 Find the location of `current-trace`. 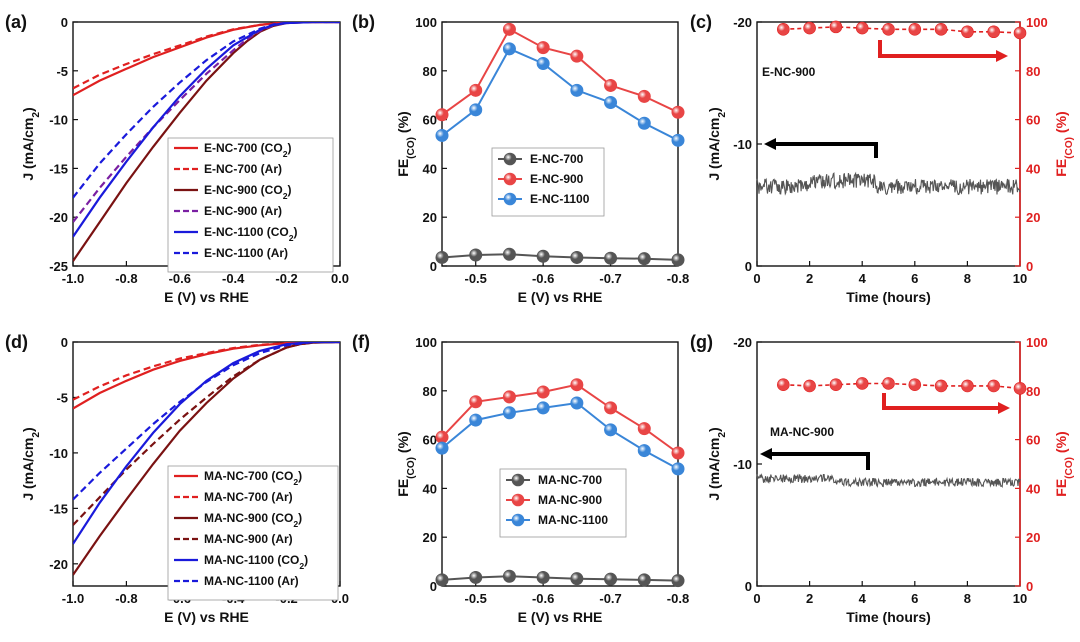

current-trace is located at coordinates (888, 183).